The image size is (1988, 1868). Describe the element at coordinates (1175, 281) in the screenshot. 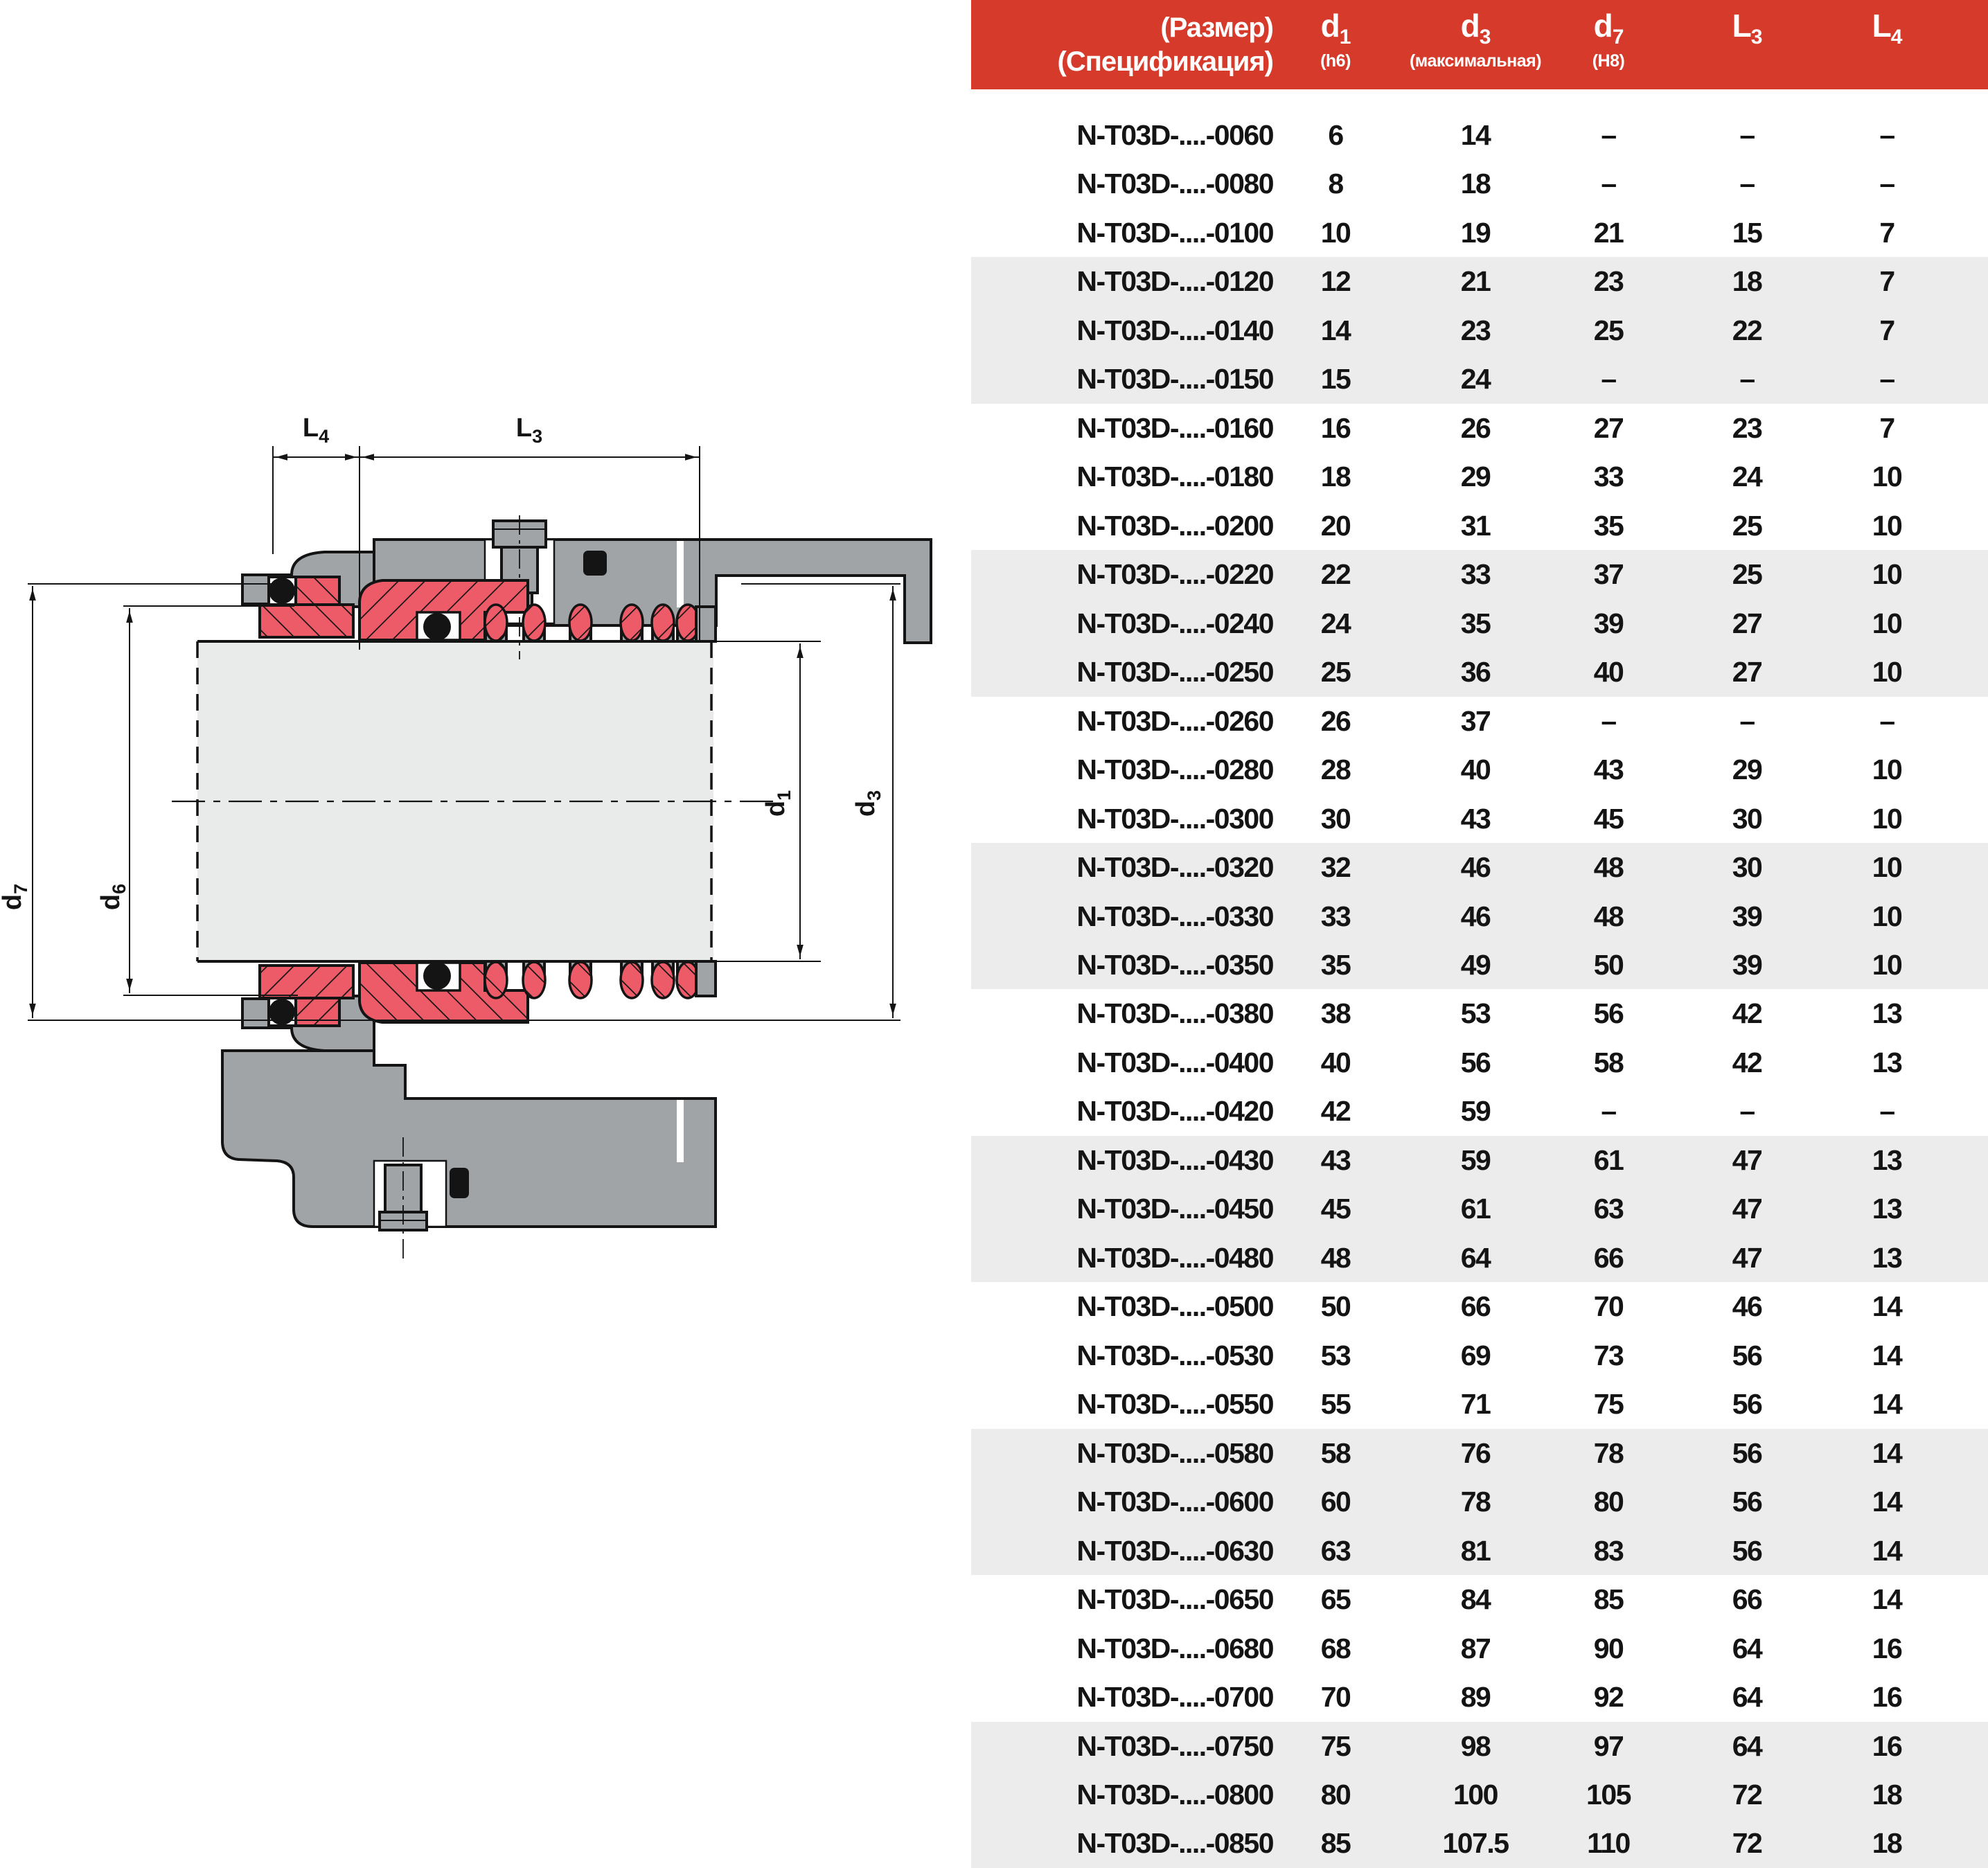

I see `part-number: N-T03D-....-0120` at that location.